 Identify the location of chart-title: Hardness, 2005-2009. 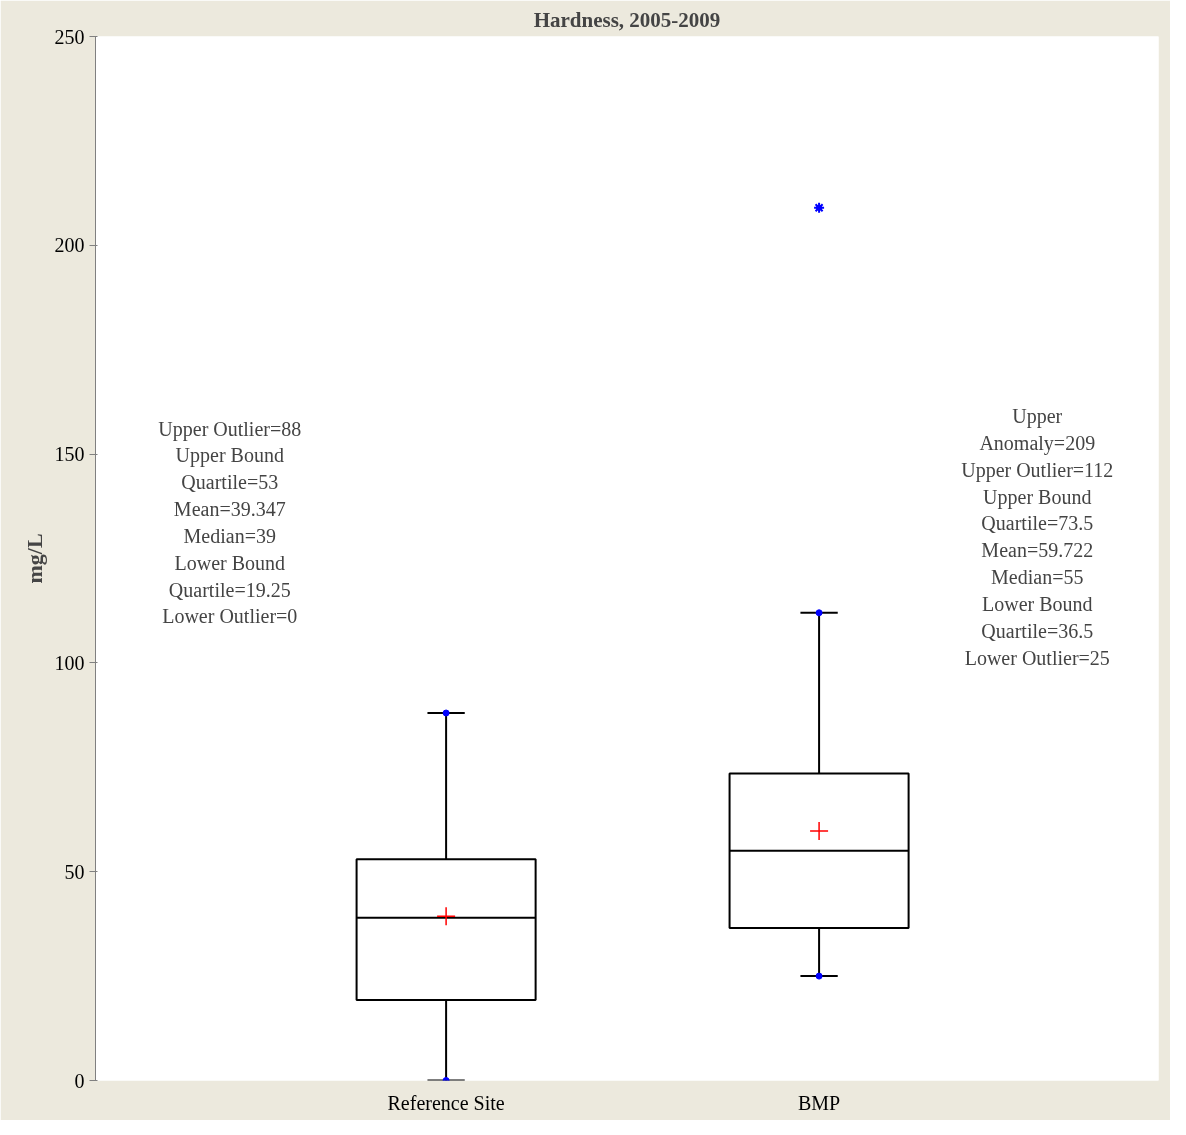
(627, 19).